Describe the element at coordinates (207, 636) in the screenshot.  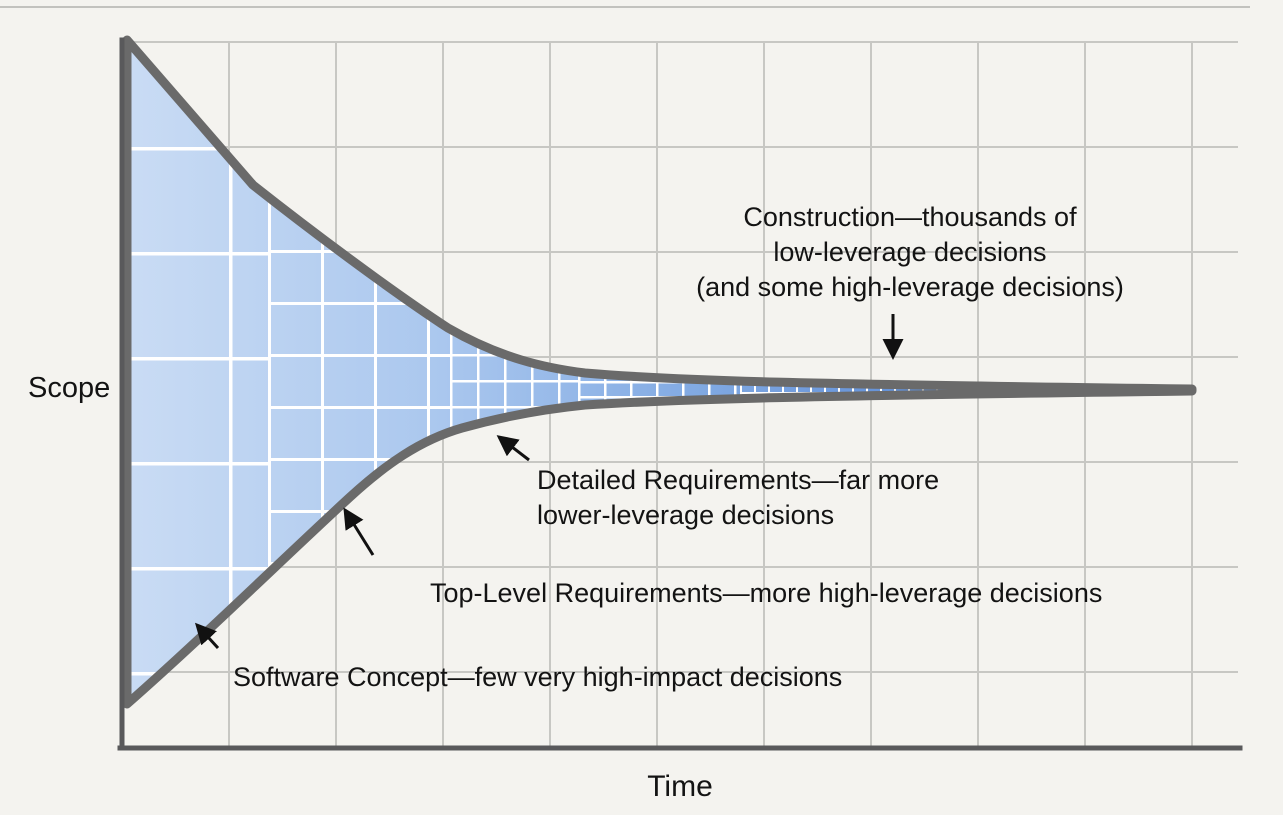
I see `arrow-software-concept` at that location.